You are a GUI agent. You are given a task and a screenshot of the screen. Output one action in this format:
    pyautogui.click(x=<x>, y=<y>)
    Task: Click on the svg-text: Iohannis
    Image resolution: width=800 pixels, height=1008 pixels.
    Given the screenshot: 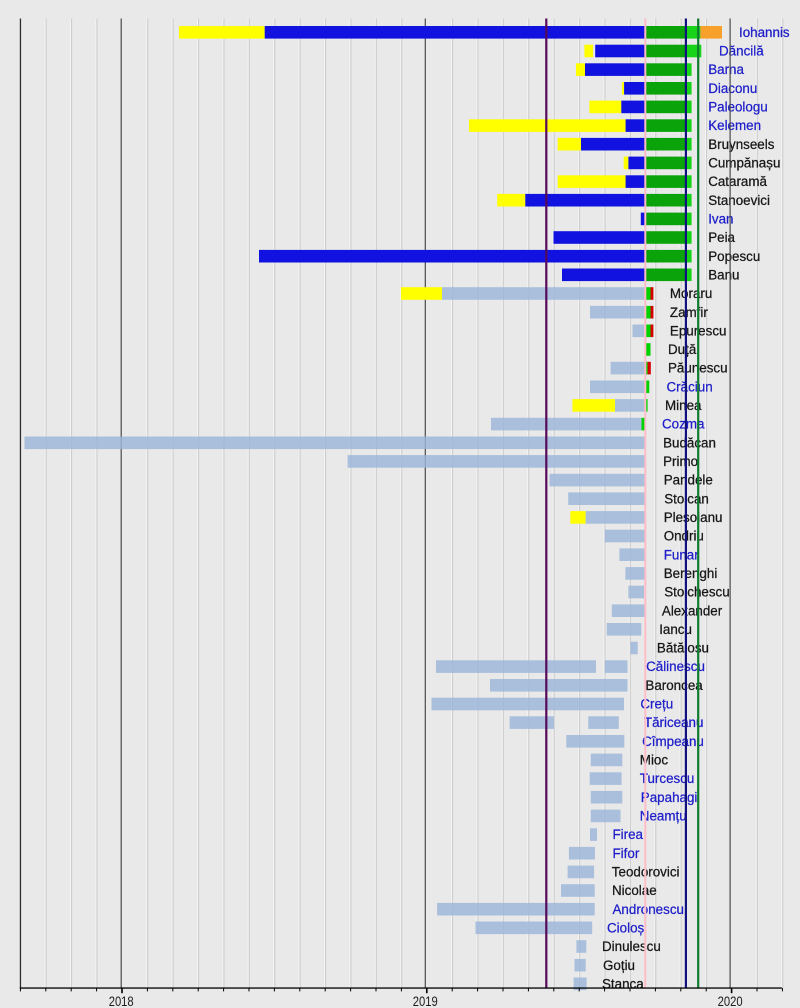 What is the action you would take?
    pyautogui.click(x=764, y=32)
    